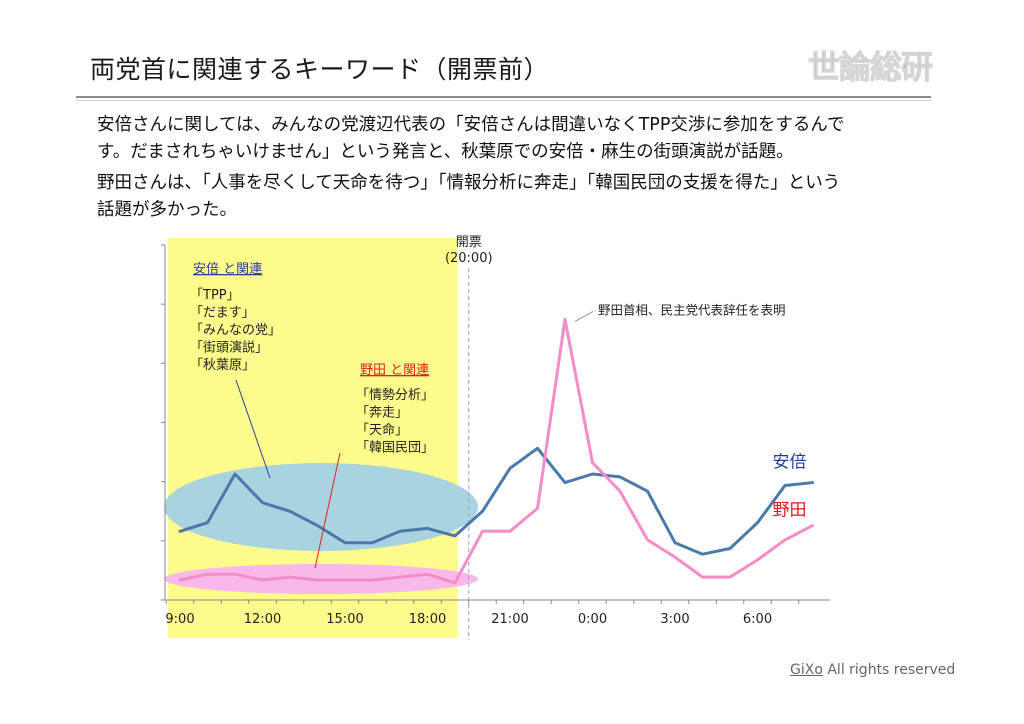  Describe the element at coordinates (222, 365) in the screenshot. I see `abe-keyword: 「秋葉原」` at that location.